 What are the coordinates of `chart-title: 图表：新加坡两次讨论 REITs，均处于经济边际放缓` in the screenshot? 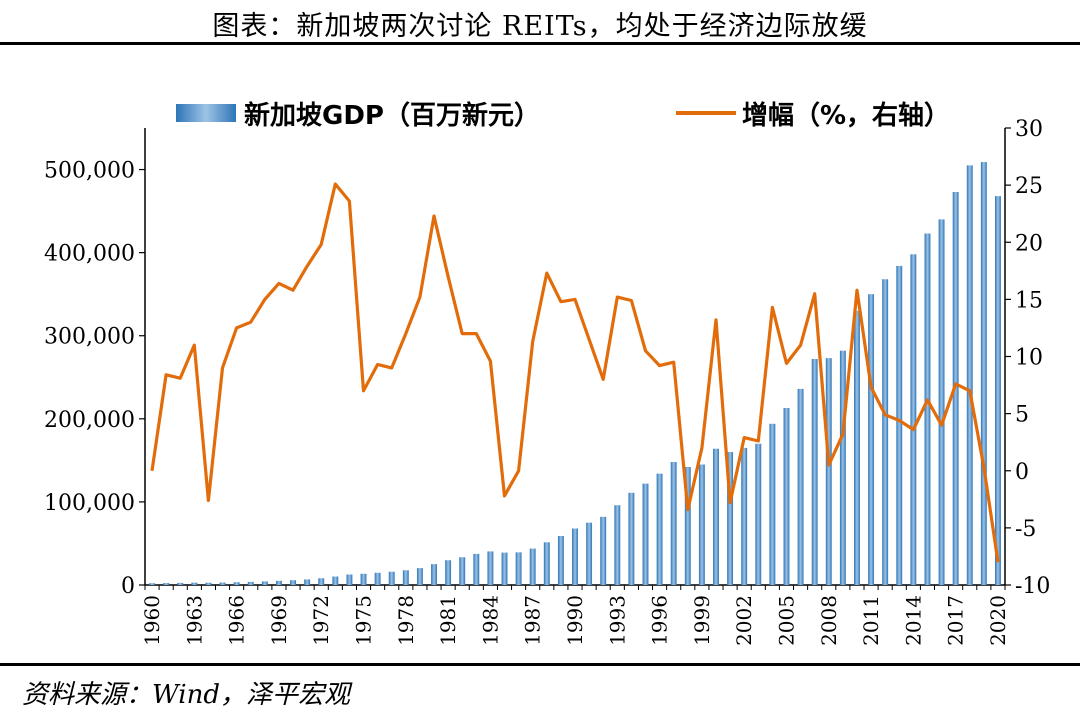 It's located at (540, 26).